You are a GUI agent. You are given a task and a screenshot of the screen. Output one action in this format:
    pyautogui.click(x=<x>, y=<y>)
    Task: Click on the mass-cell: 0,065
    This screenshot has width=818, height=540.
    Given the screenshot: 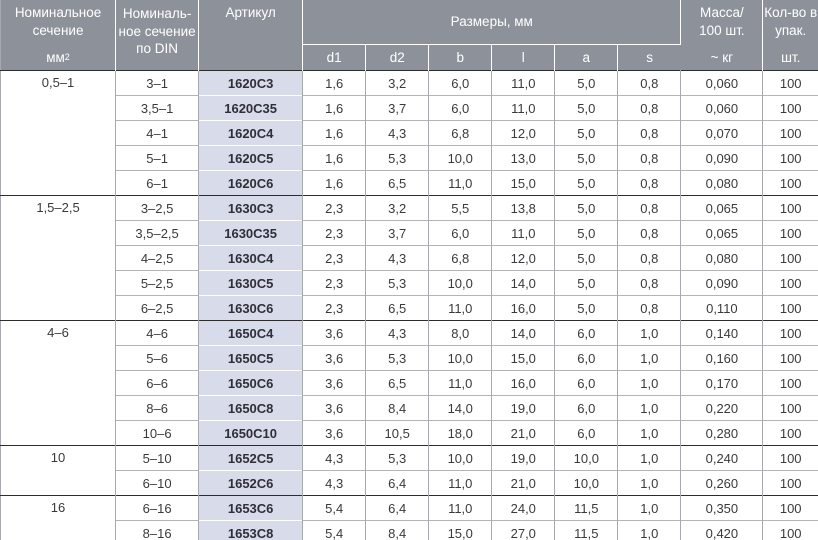 What is the action you would take?
    pyautogui.click(x=722, y=233)
    